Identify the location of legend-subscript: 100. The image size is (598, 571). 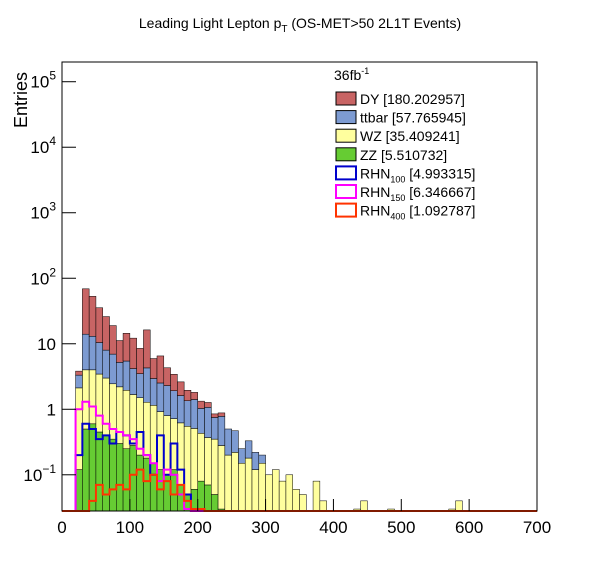
(397, 179).